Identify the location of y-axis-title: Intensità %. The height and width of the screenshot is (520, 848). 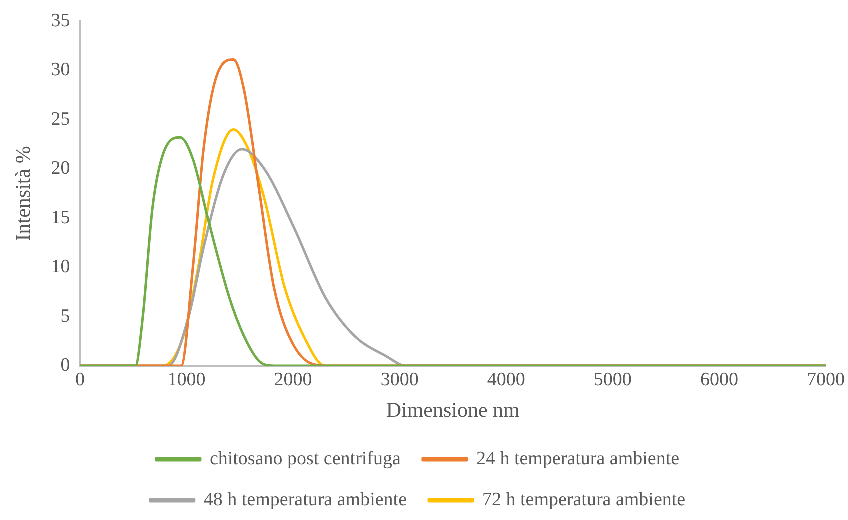
(23, 194).